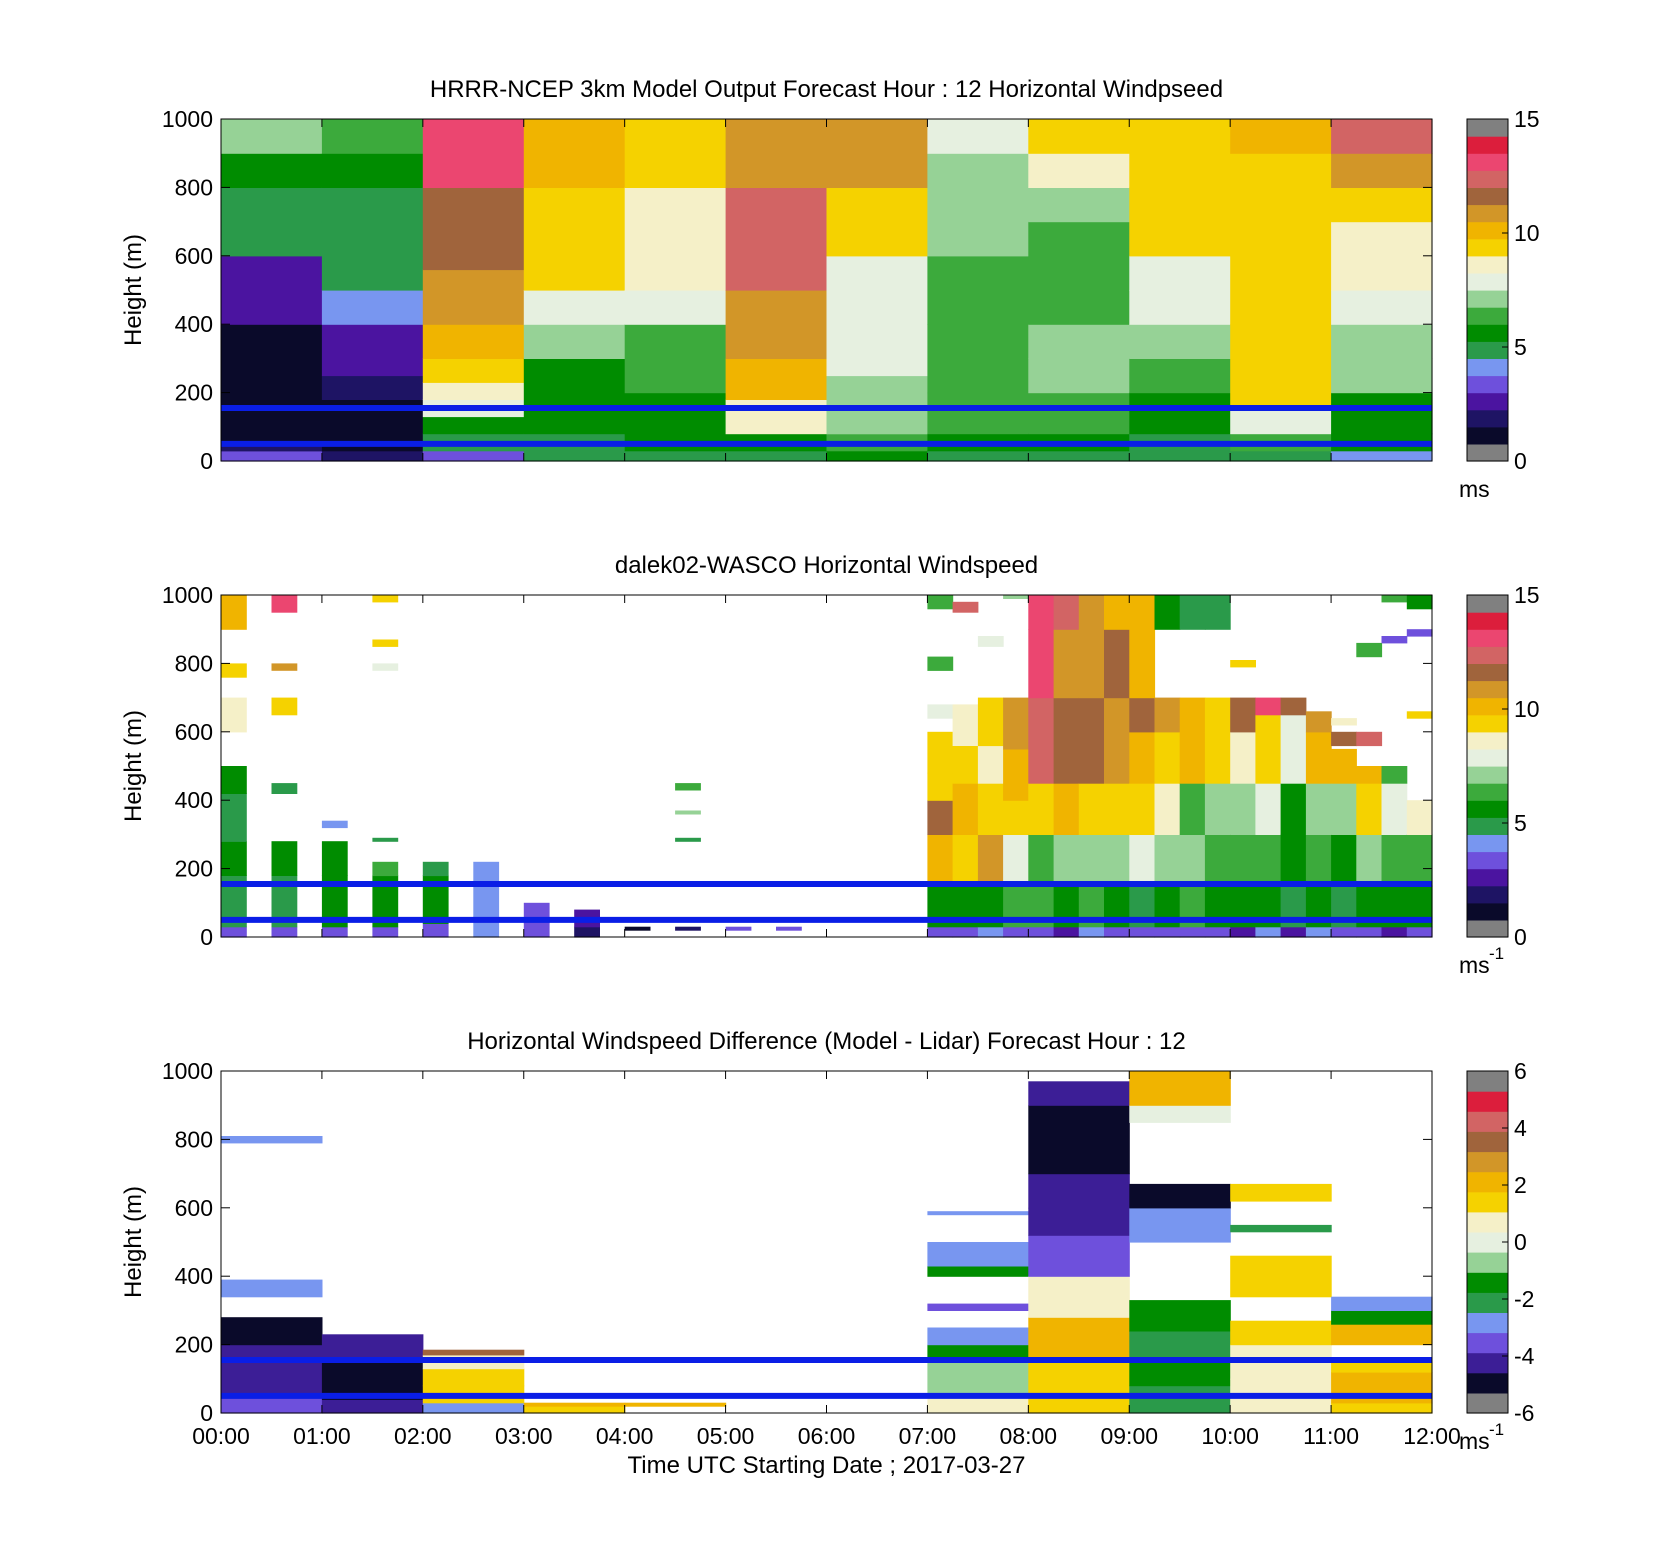  I want to click on colorbar-tick-label: -6, so click(1524, 1413).